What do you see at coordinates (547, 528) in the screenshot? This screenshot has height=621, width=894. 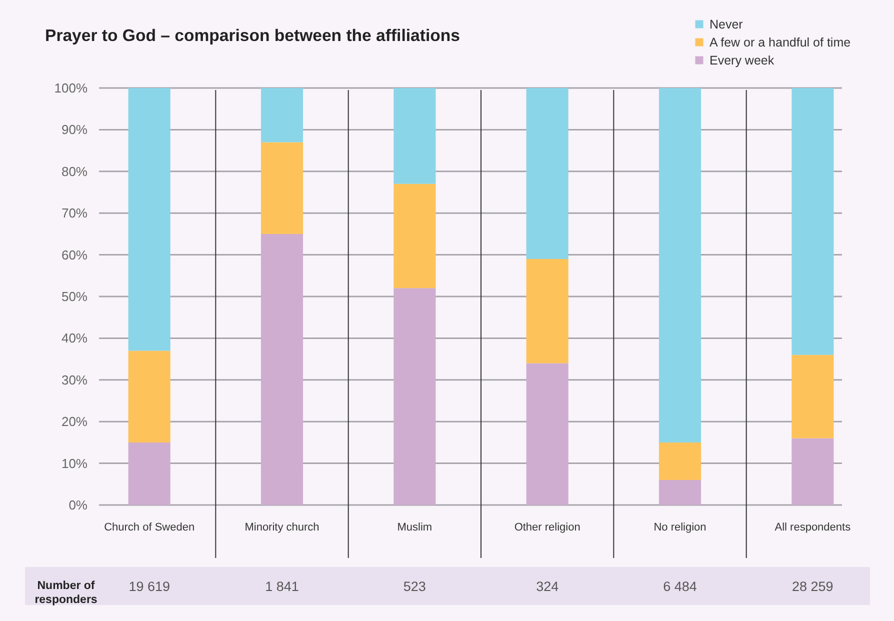 I see `x-tick-label: Other religion` at bounding box center [547, 528].